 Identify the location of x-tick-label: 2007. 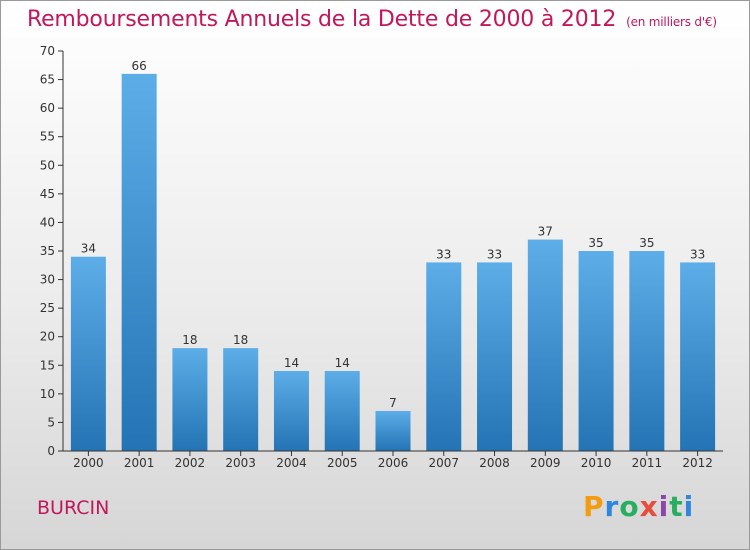
(443, 463).